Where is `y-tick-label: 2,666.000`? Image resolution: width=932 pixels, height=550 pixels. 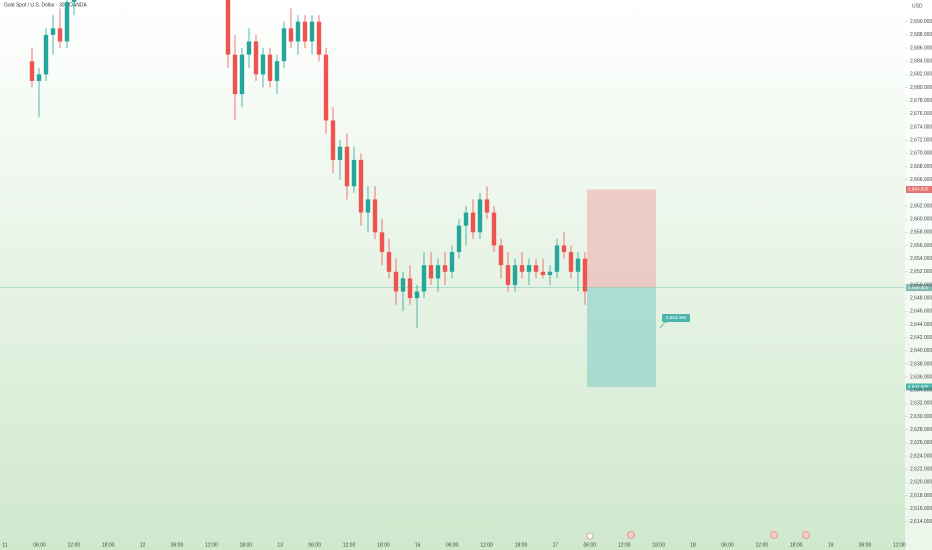 y-tick-label: 2,666.000 is located at coordinates (921, 180).